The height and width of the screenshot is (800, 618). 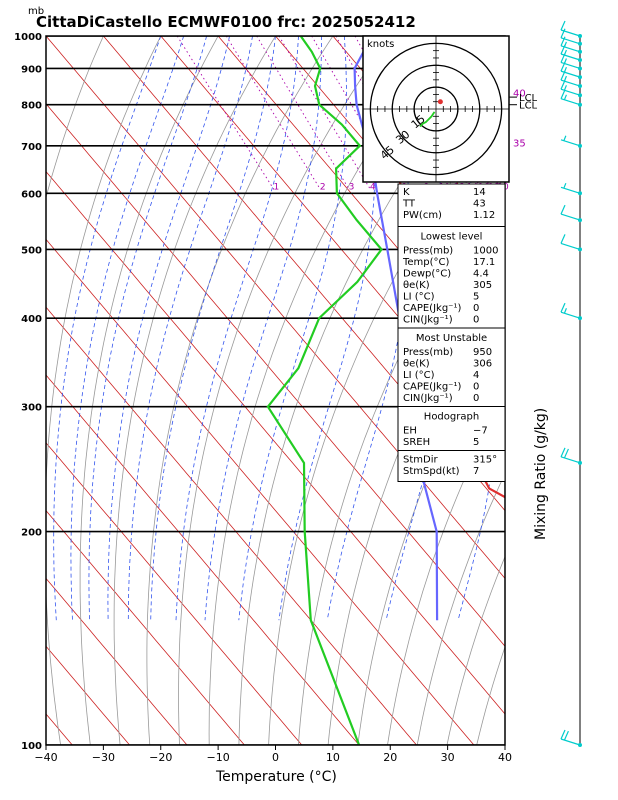 What do you see at coordinates (541, 474) in the screenshot?
I see `y-axis-label-right: Mixing Ratio (g/kg)` at bounding box center [541, 474].